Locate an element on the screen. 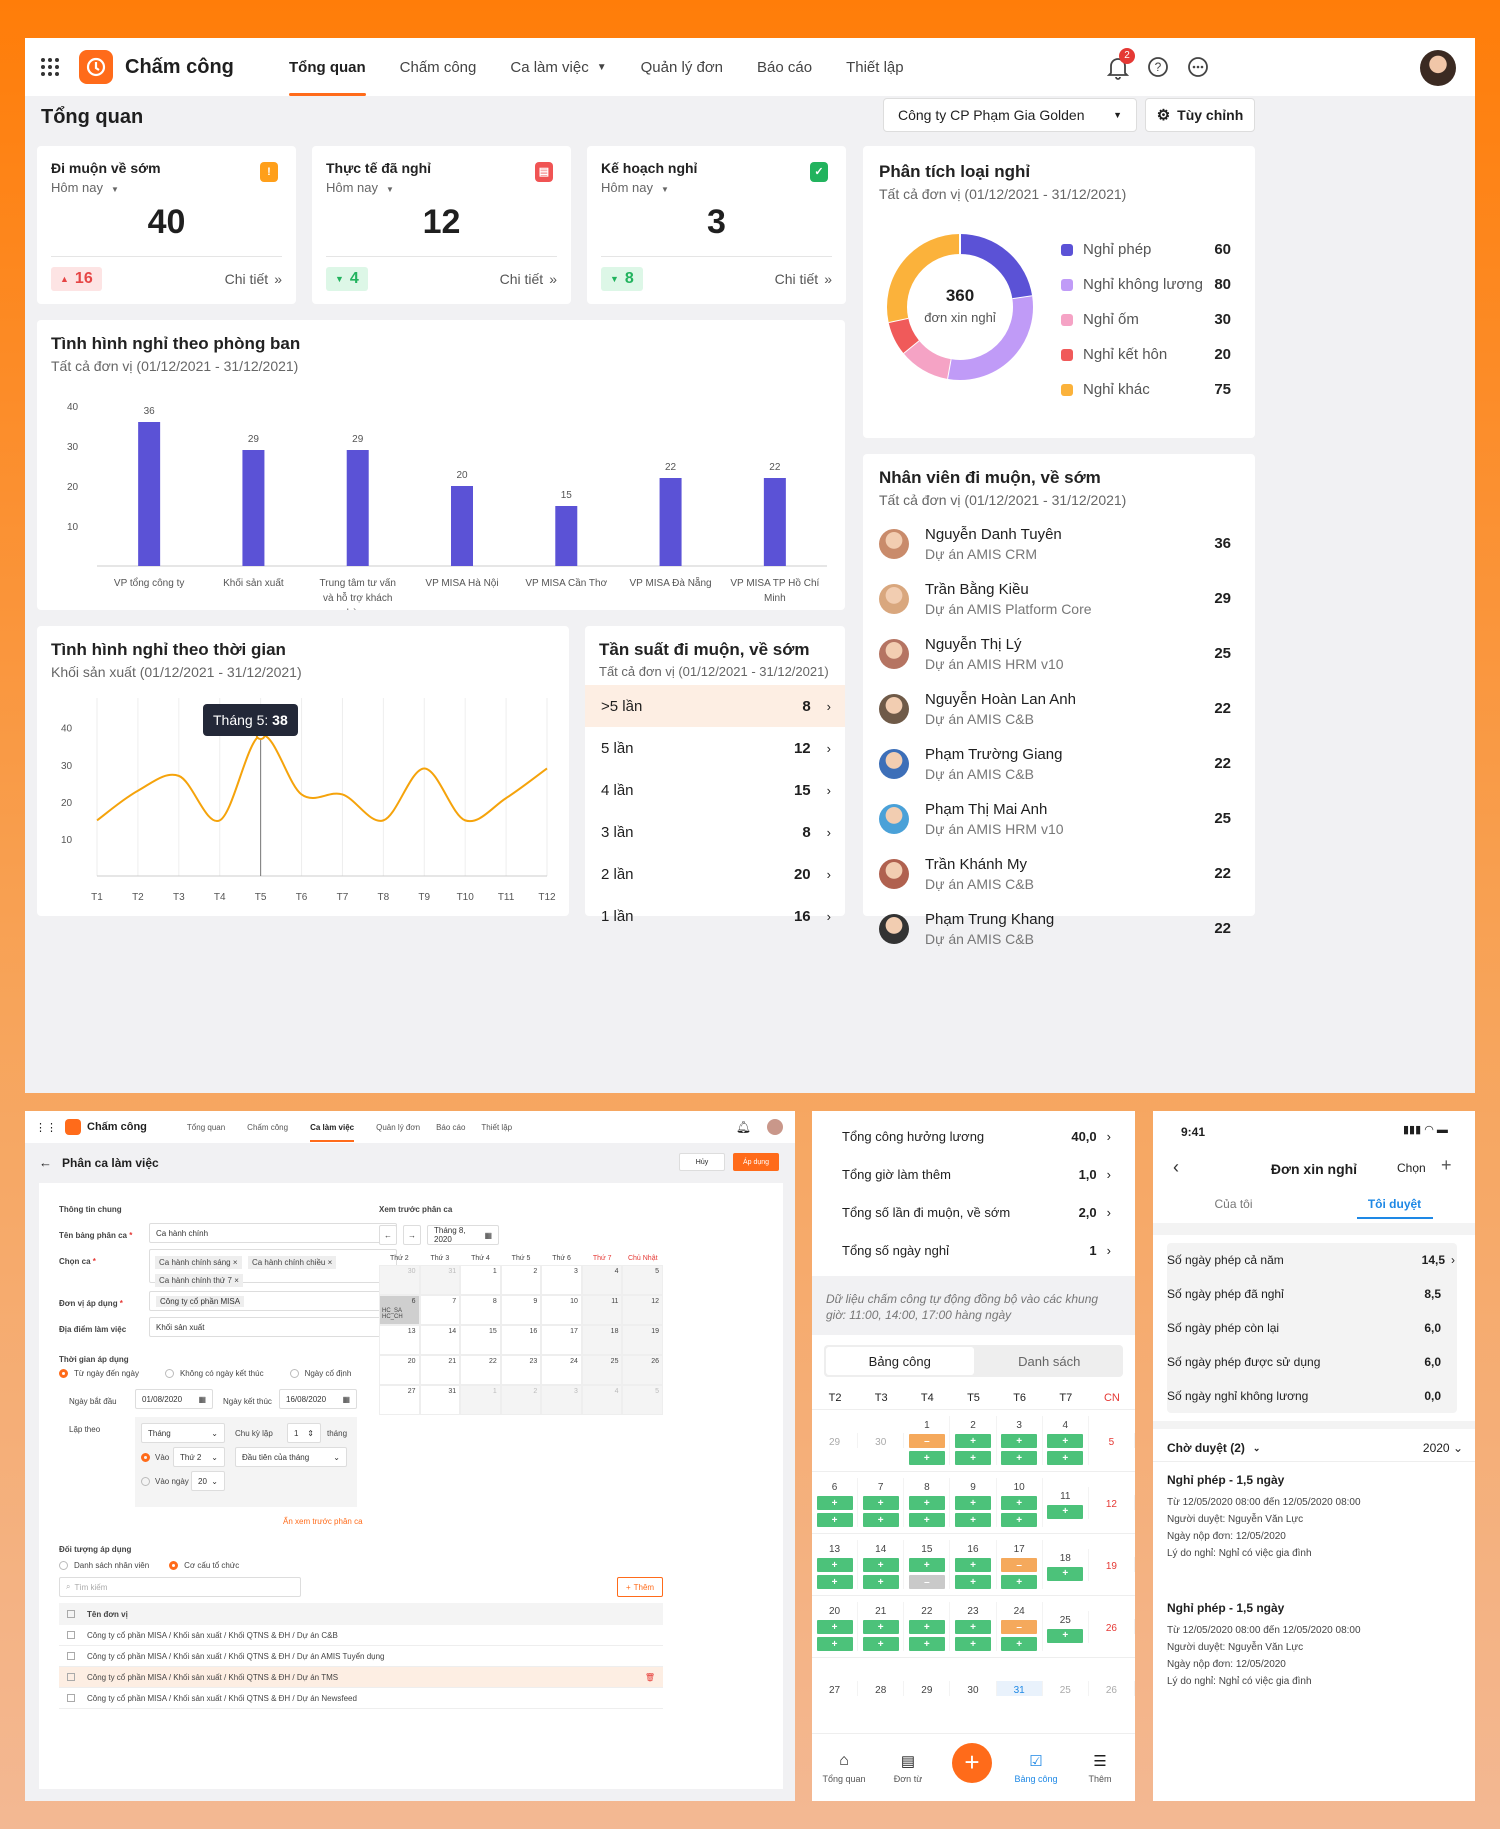 Image resolution: width=1500 pixels, height=1829 pixels. calendar-day: 27 is located at coordinates (399, 1400).